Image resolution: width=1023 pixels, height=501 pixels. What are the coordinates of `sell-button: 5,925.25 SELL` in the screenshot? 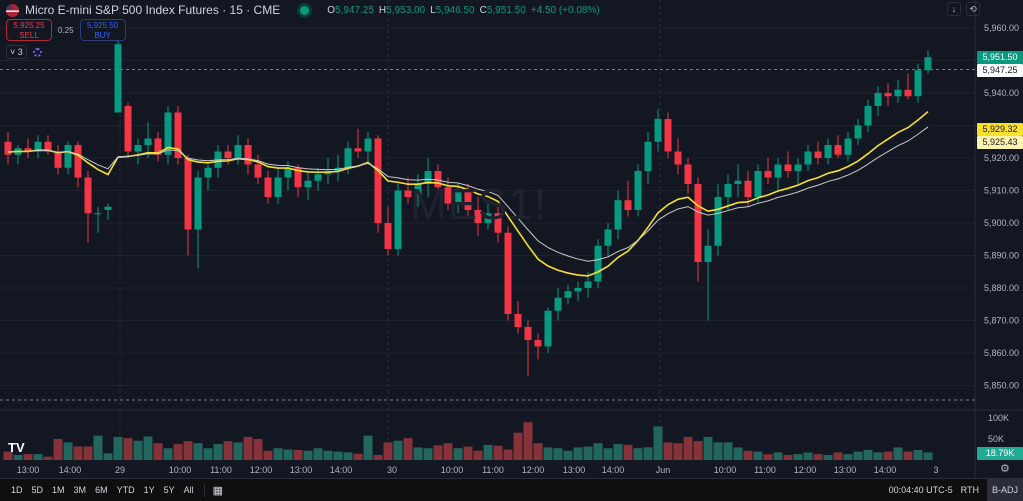 It's located at (29, 30).